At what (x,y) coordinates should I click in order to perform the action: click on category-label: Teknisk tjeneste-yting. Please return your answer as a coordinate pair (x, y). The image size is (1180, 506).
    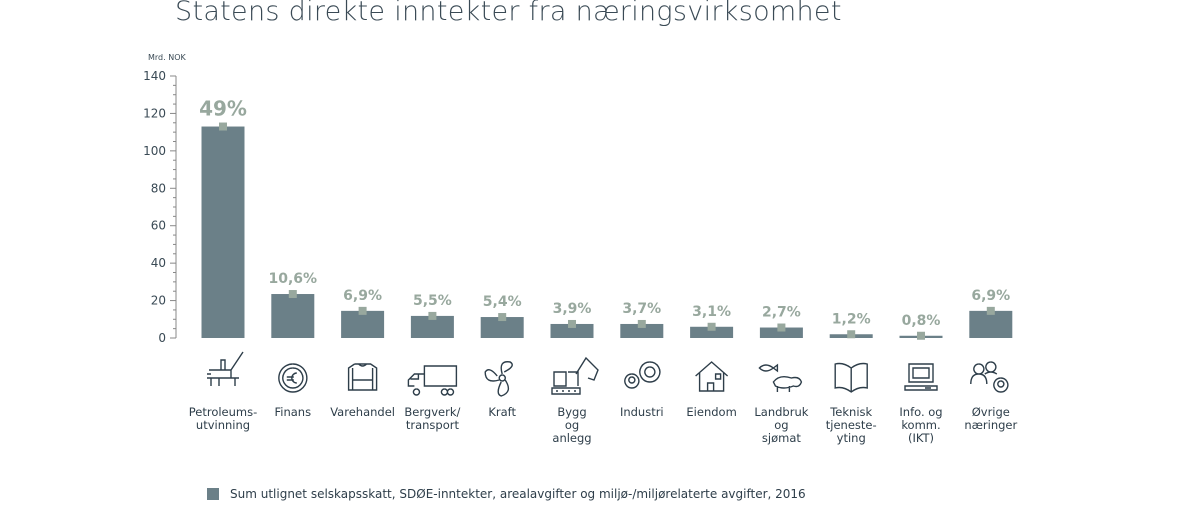
    Looking at the image, I should click on (851, 425).